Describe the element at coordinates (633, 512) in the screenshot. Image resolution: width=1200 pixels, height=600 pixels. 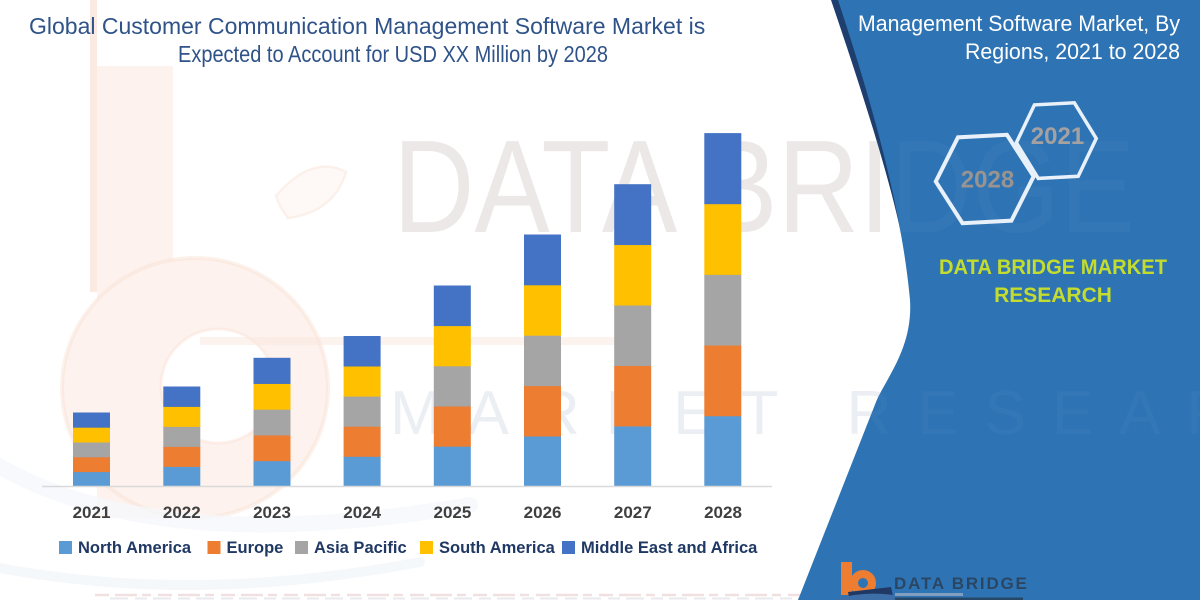
I see `svg-text: 2027` at that location.